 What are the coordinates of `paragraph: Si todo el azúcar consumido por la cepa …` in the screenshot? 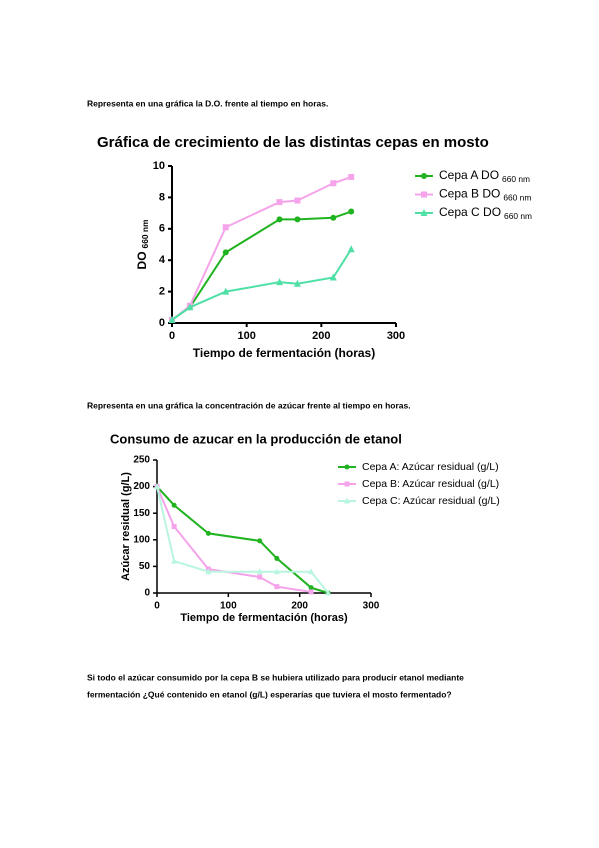 It's located at (275, 677).